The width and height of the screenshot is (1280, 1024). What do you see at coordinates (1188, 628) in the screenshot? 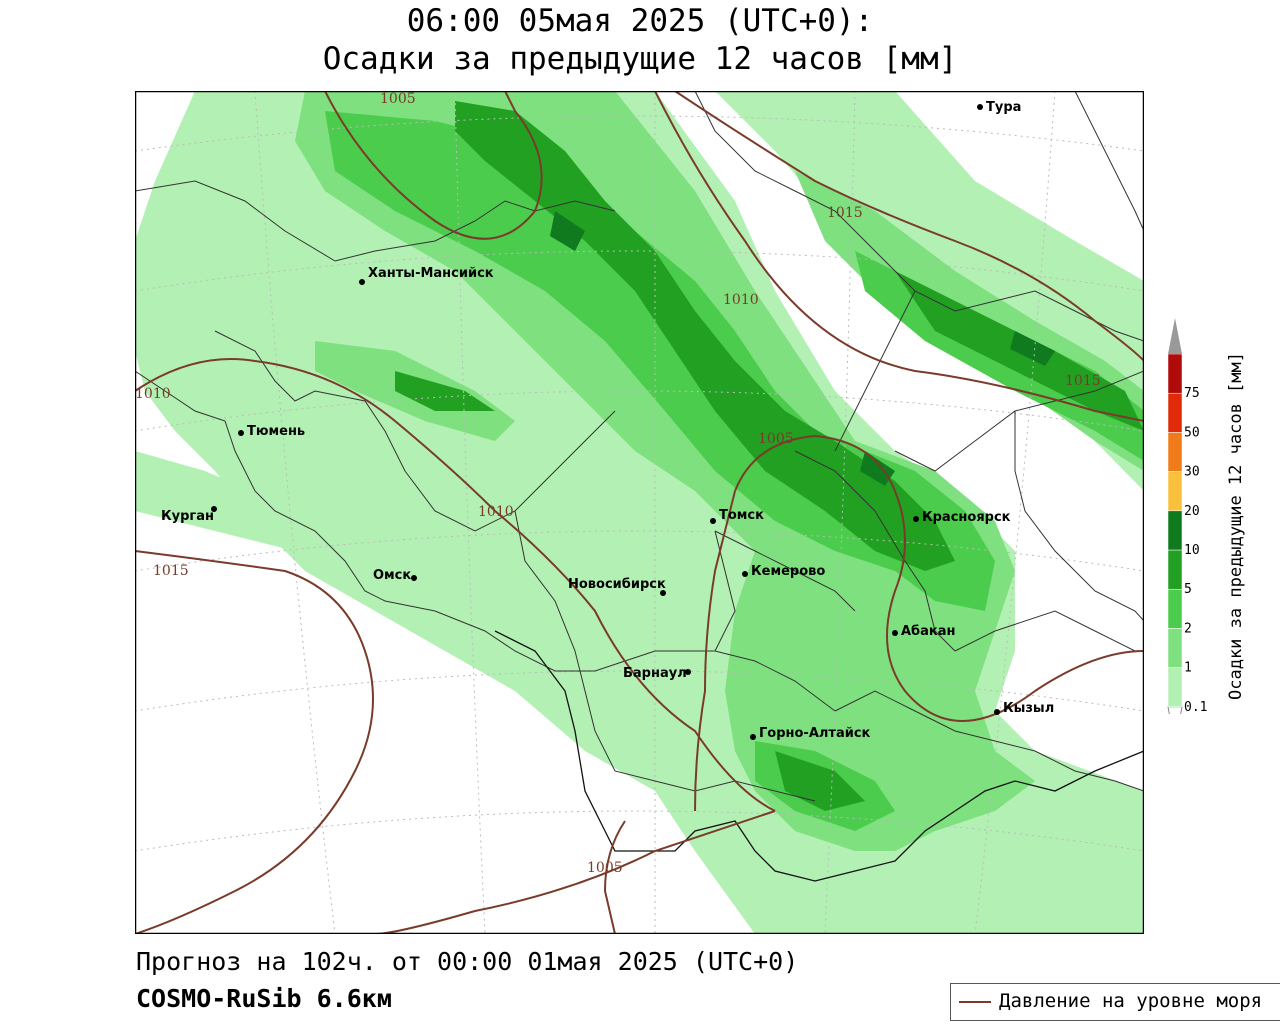
I see `colorbar-tick-label: 2` at bounding box center [1188, 628].